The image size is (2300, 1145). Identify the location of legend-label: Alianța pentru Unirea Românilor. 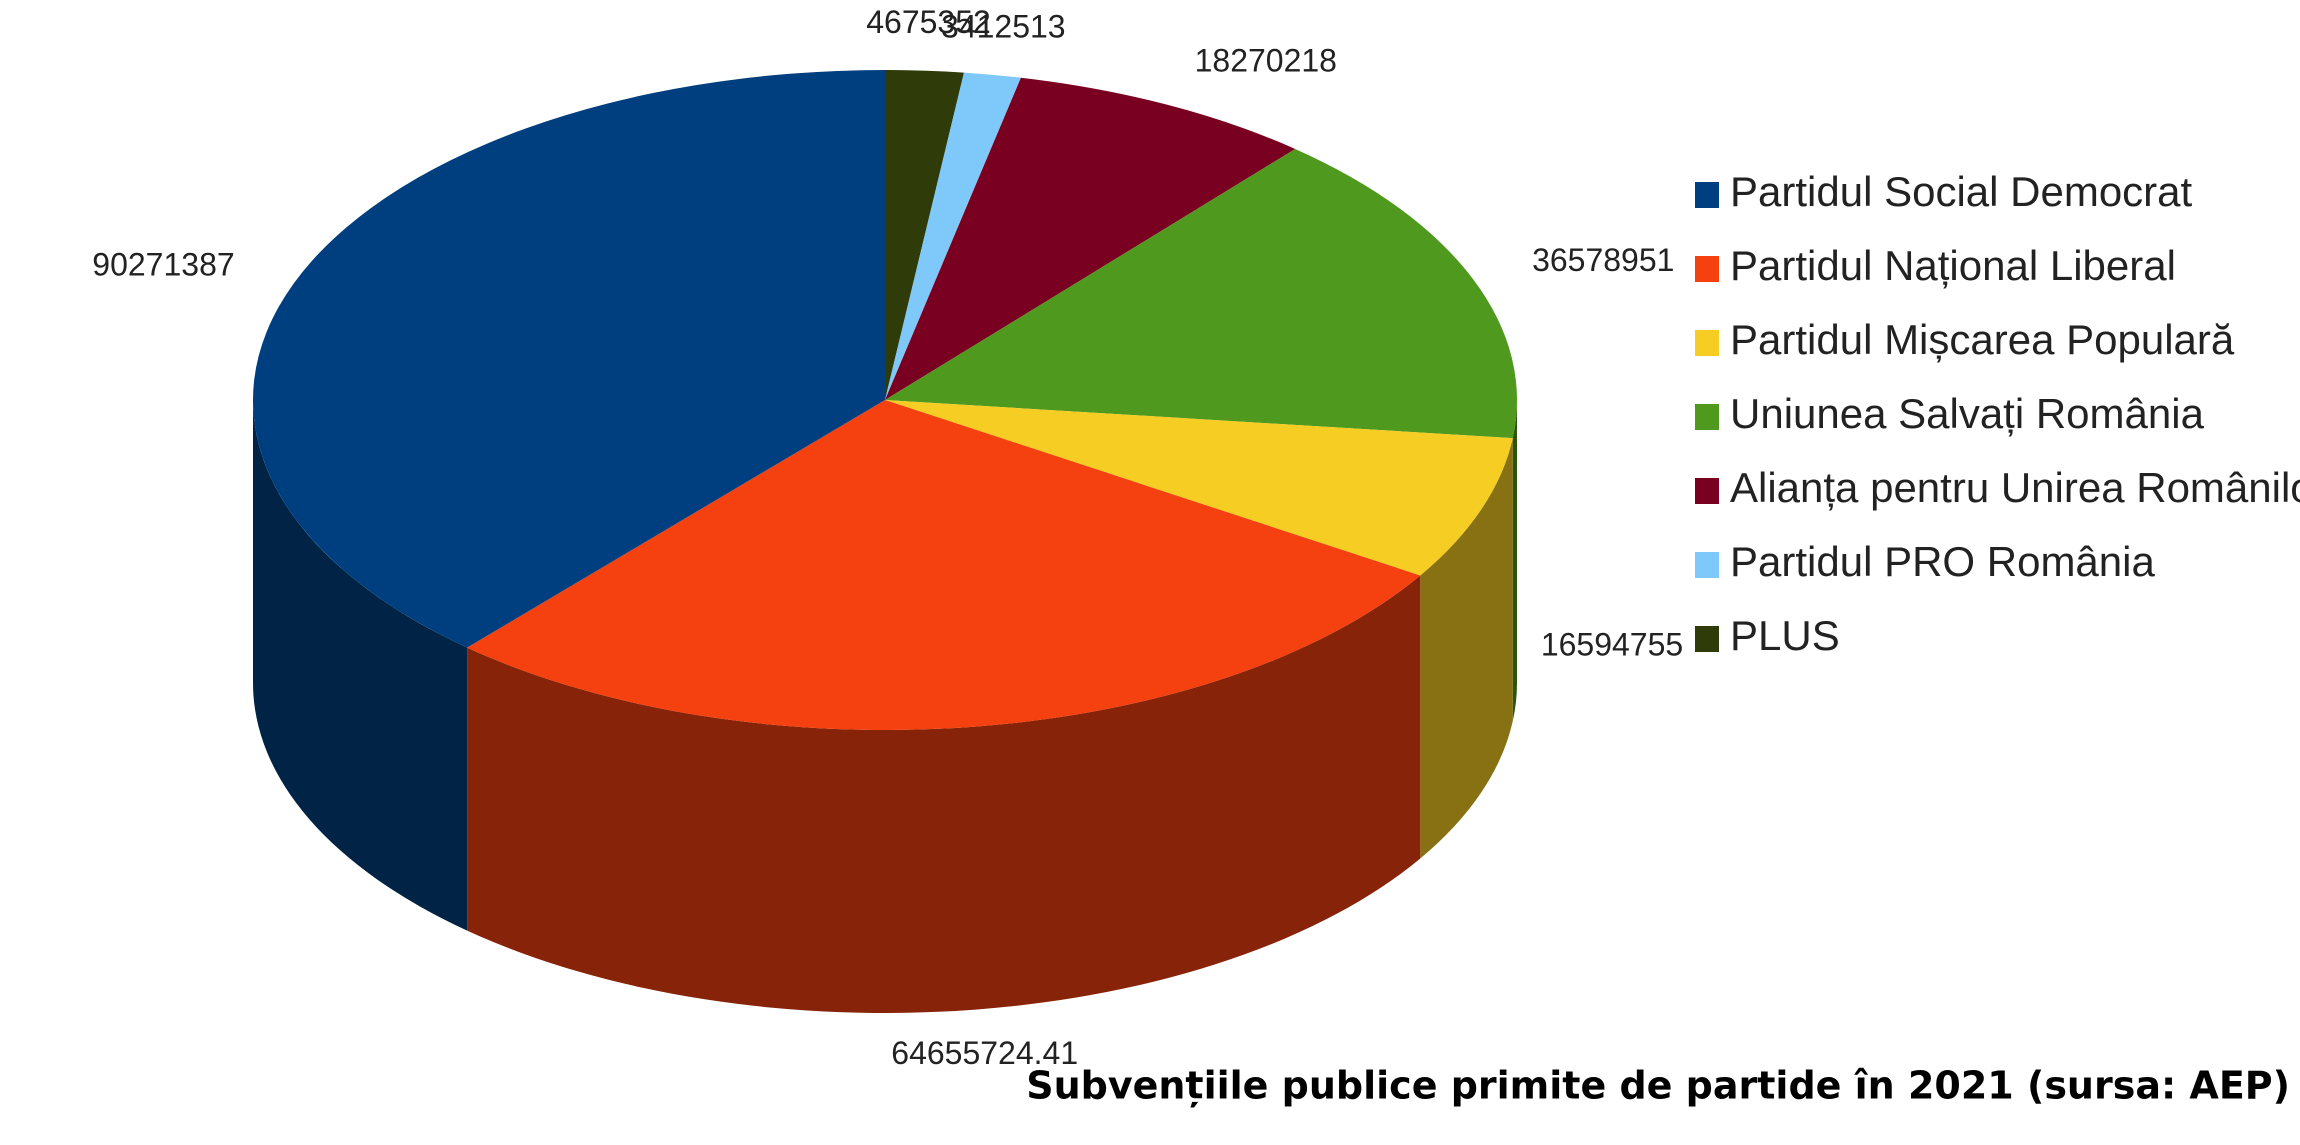
(2015, 487).